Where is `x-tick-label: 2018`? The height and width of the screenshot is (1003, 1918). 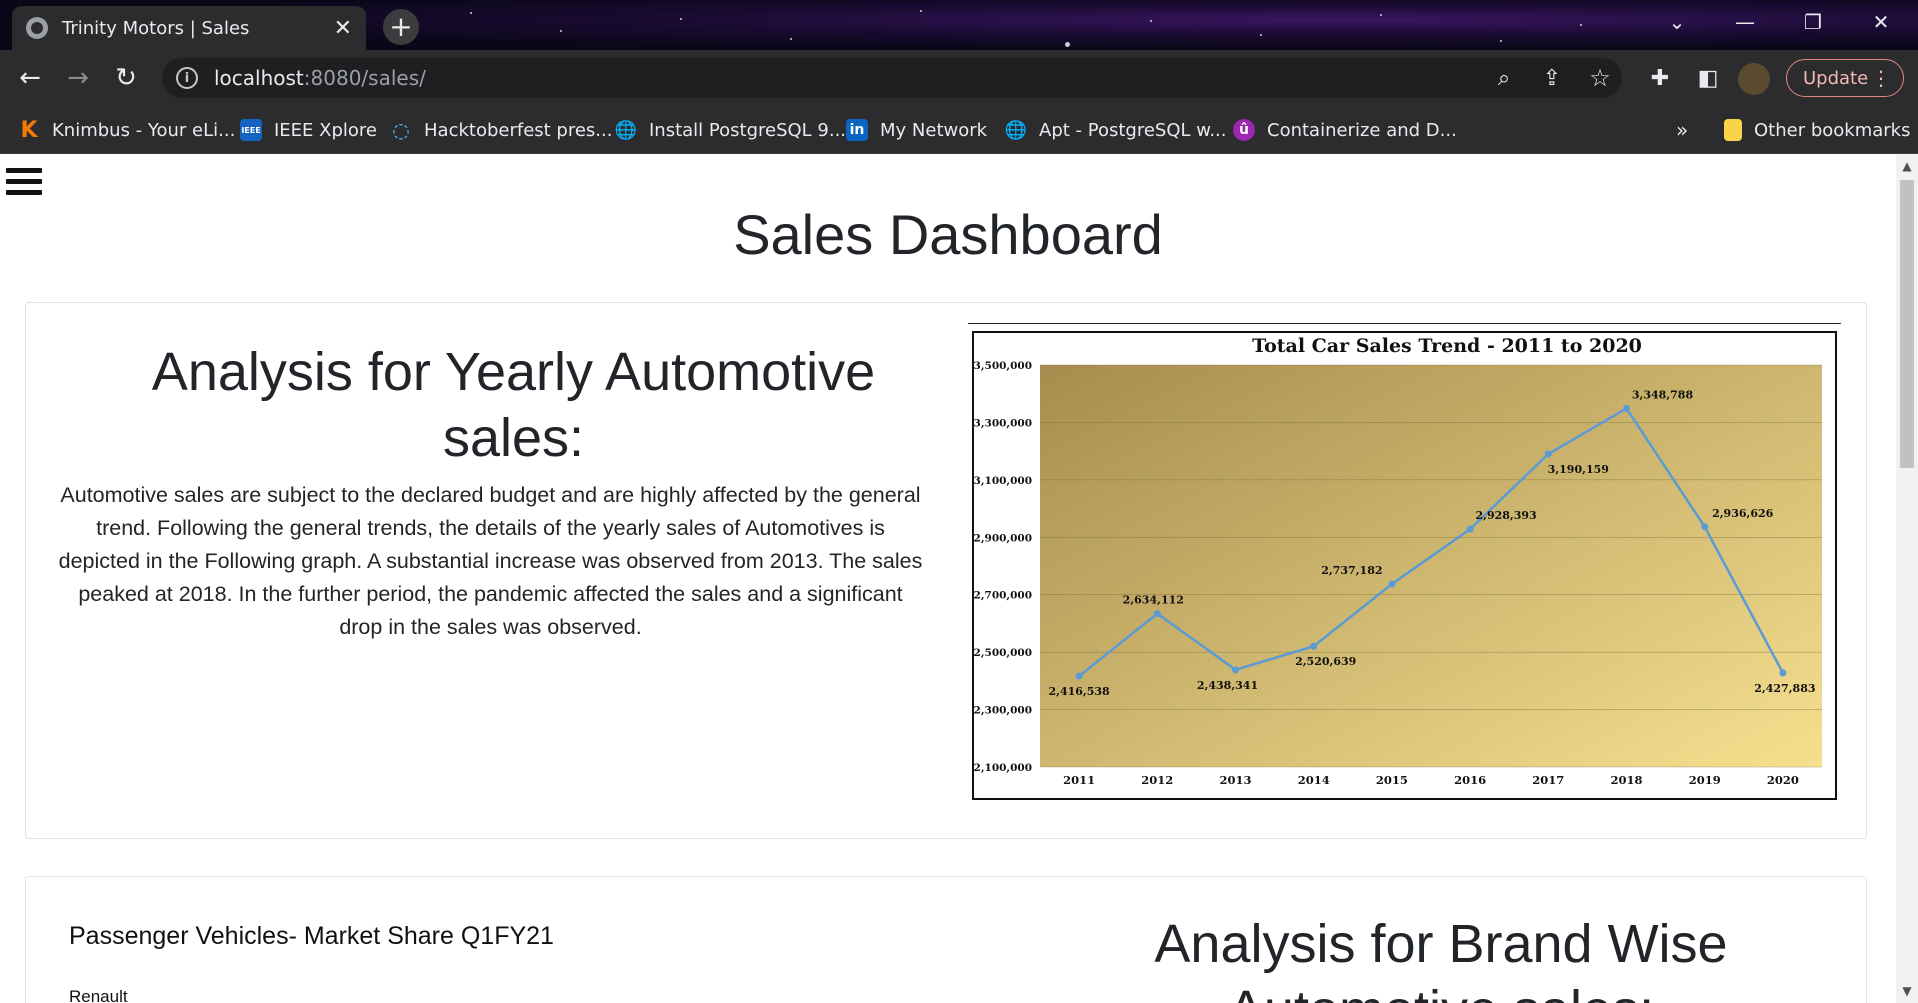
x-tick-label: 2018 is located at coordinates (1626, 780).